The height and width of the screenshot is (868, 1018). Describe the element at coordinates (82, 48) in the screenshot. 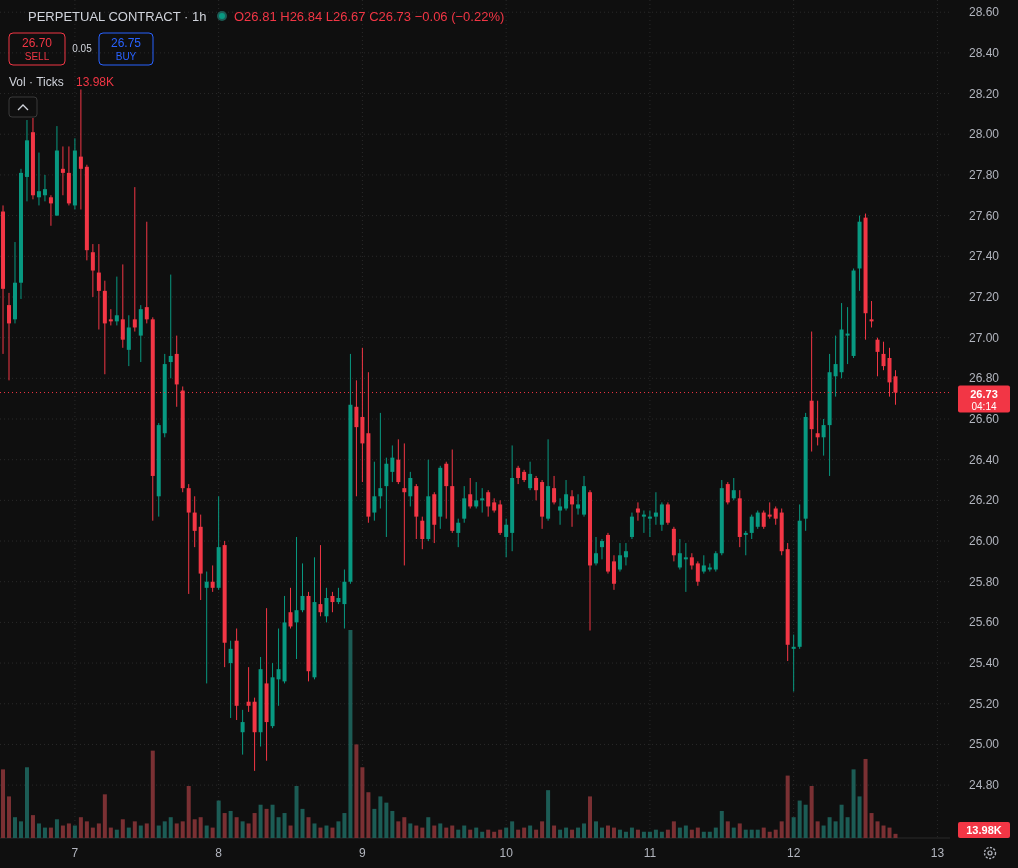

I see `annotation: 0.05` at that location.